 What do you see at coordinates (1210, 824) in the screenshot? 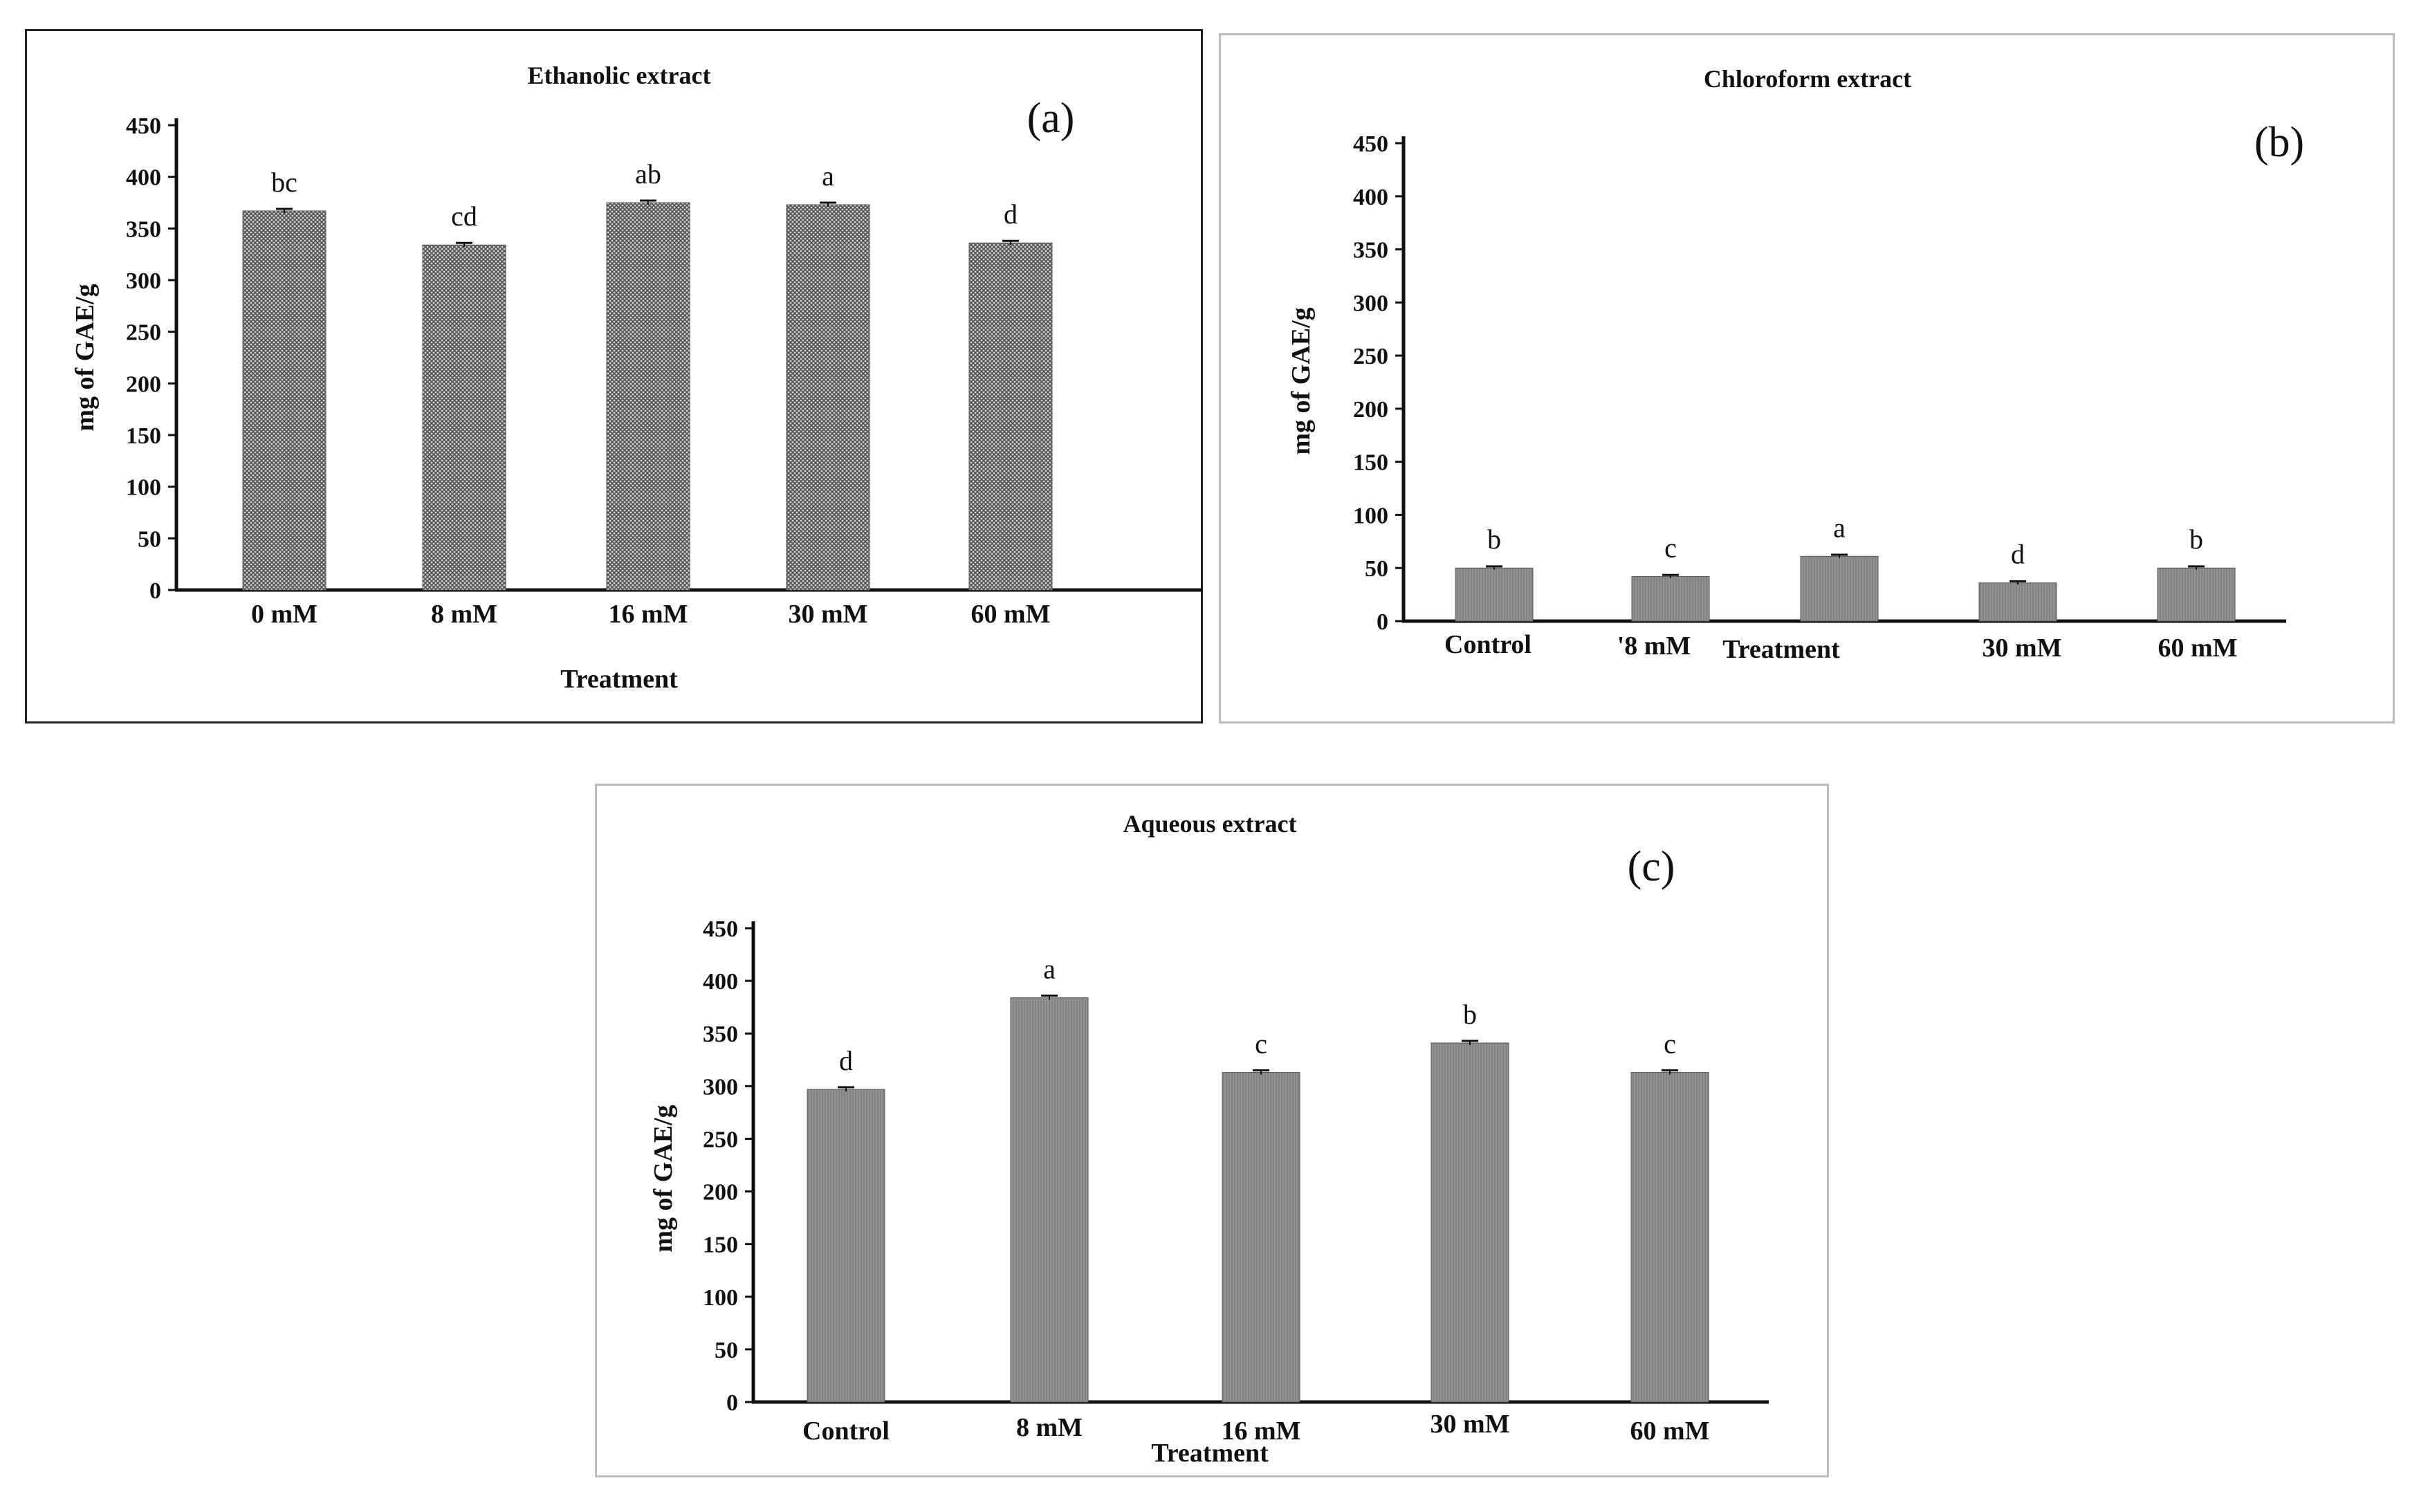
I see `chart-title: Aqueous extract` at bounding box center [1210, 824].